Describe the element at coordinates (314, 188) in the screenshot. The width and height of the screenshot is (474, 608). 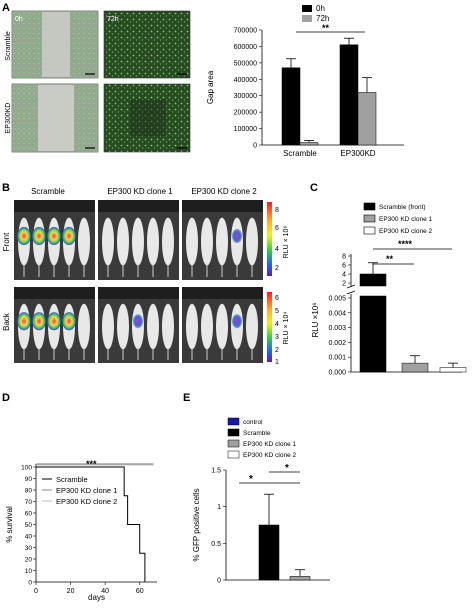
I see `panel-letter-c: C` at that location.